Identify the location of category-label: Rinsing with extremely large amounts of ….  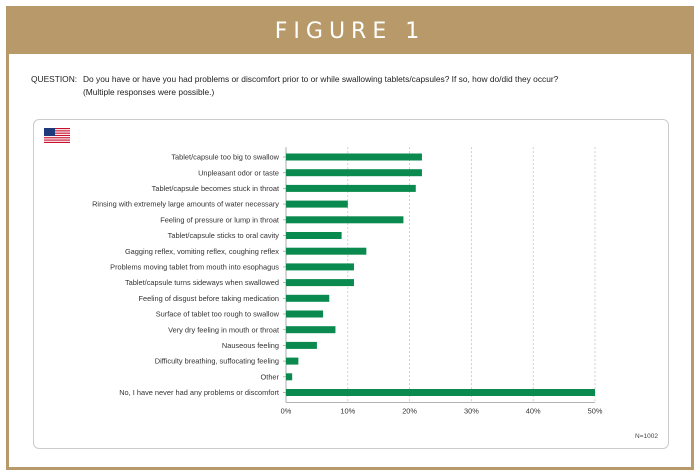
(185, 204).